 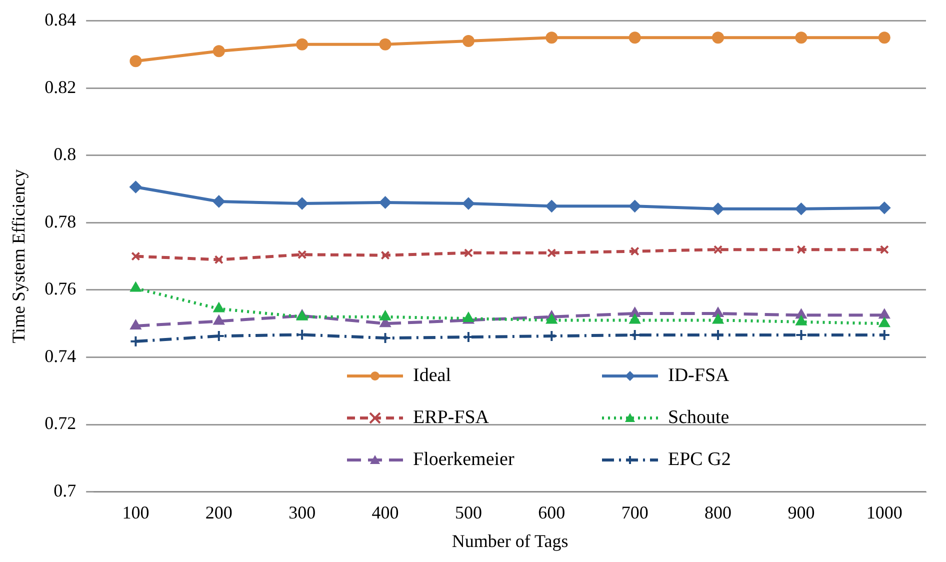 I want to click on x-tick-label: 200, so click(x=218, y=512).